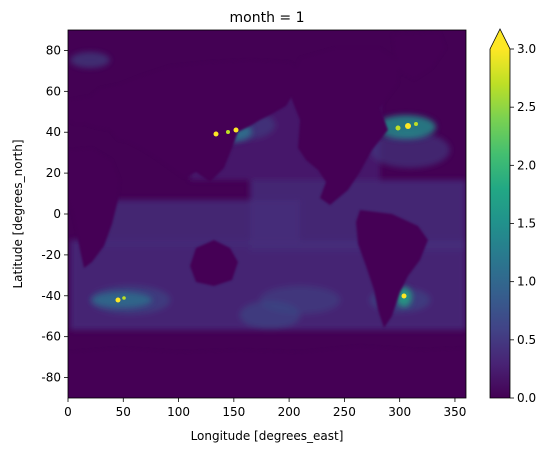 The height and width of the screenshot is (458, 550). Describe the element at coordinates (233, 412) in the screenshot. I see `x-tick-label: 150` at that location.